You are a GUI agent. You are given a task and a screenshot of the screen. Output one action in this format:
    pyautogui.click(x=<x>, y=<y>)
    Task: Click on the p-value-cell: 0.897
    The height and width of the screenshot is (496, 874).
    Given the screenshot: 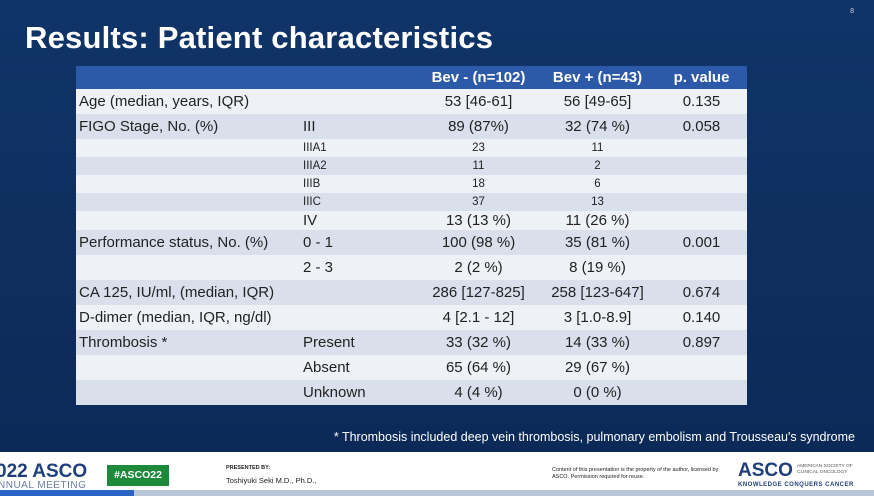 What is the action you would take?
    pyautogui.click(x=701, y=342)
    